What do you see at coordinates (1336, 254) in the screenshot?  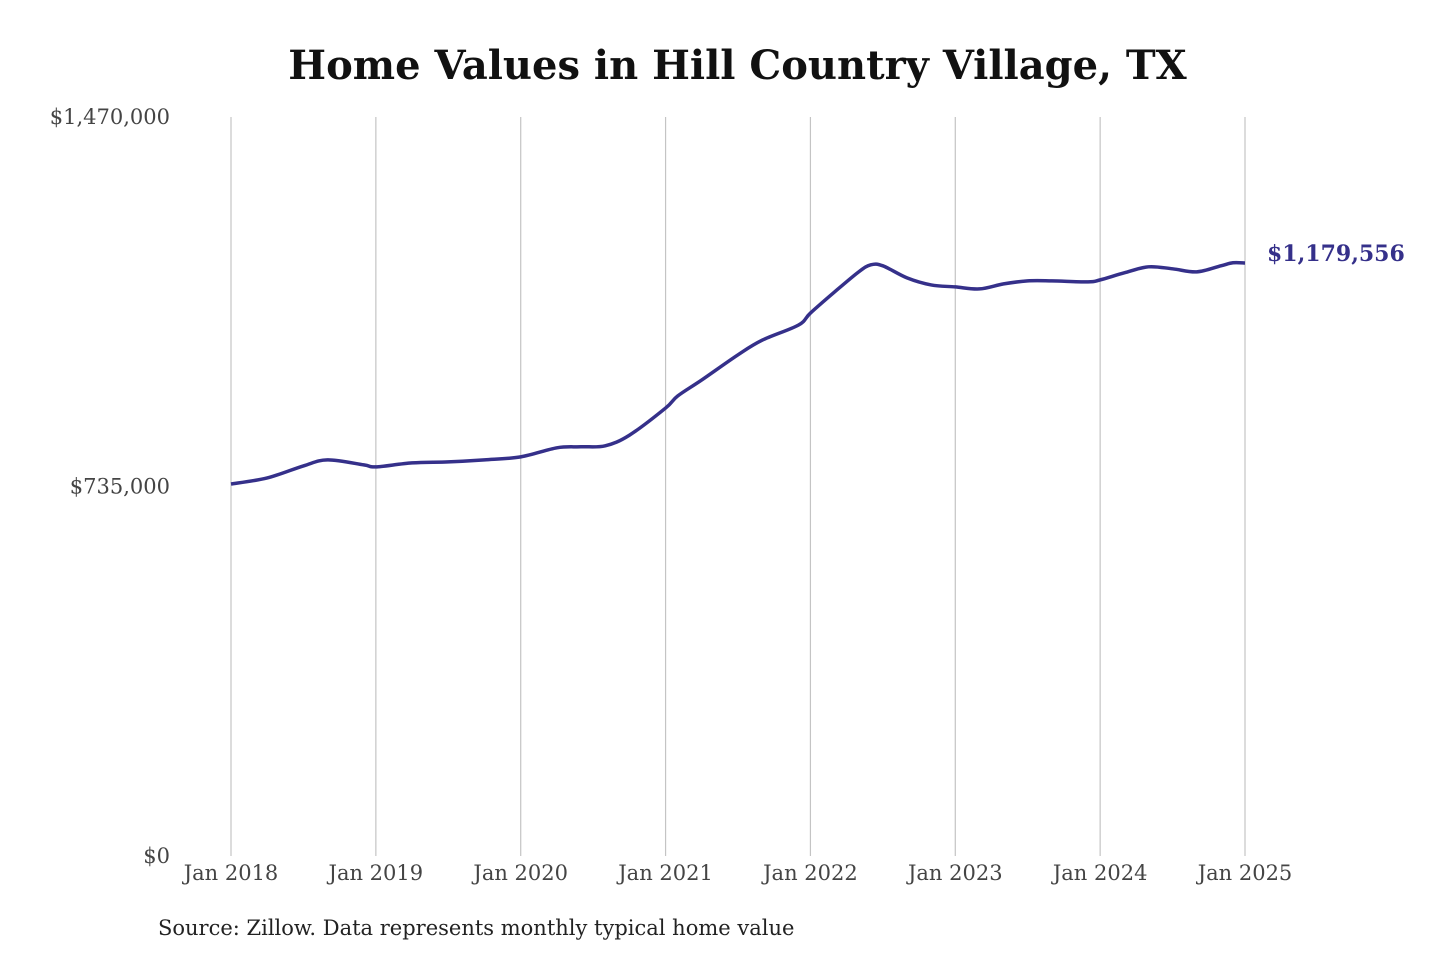 I see `end-value-label: $1,179,556` at bounding box center [1336, 254].